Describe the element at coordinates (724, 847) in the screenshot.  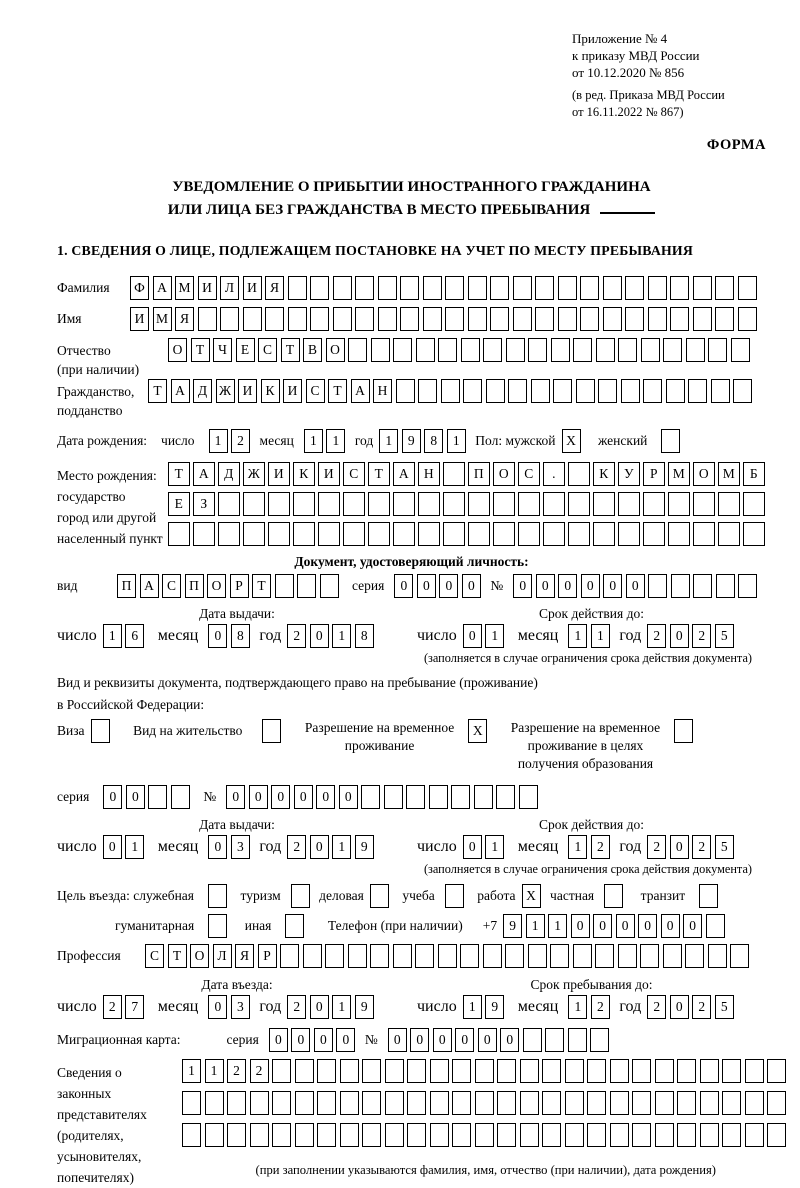
I see `box-cell: 5` at that location.